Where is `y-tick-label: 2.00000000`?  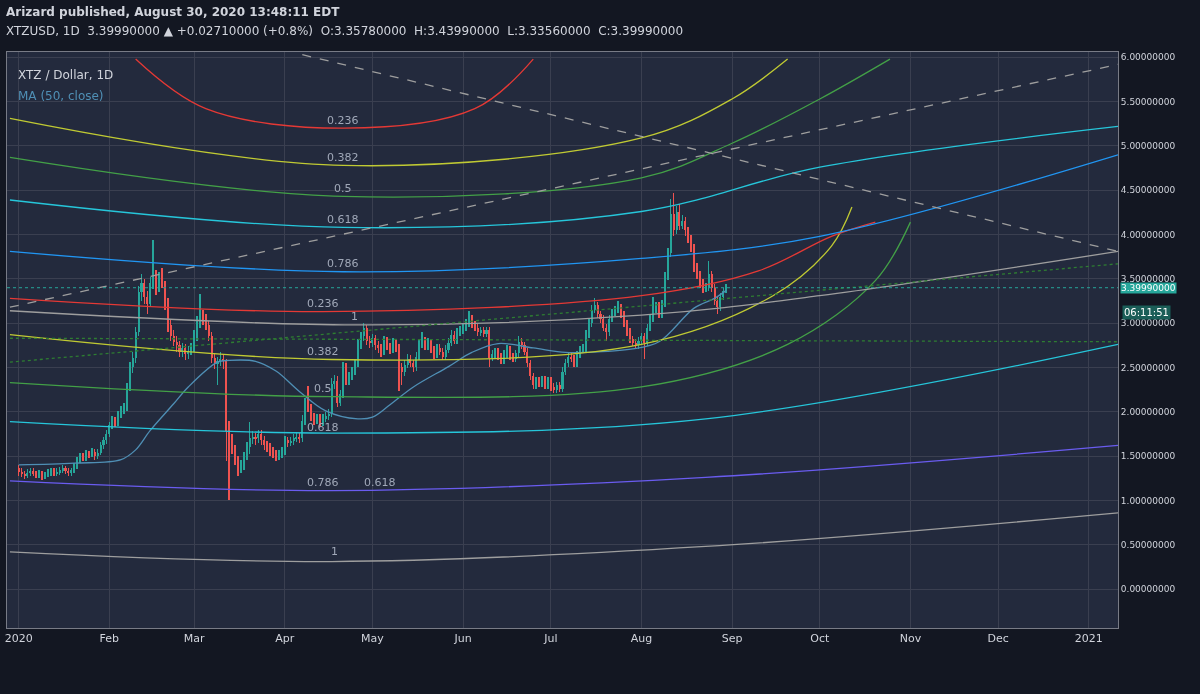
y-tick-label: 2.00000000 is located at coordinates (1148, 411).